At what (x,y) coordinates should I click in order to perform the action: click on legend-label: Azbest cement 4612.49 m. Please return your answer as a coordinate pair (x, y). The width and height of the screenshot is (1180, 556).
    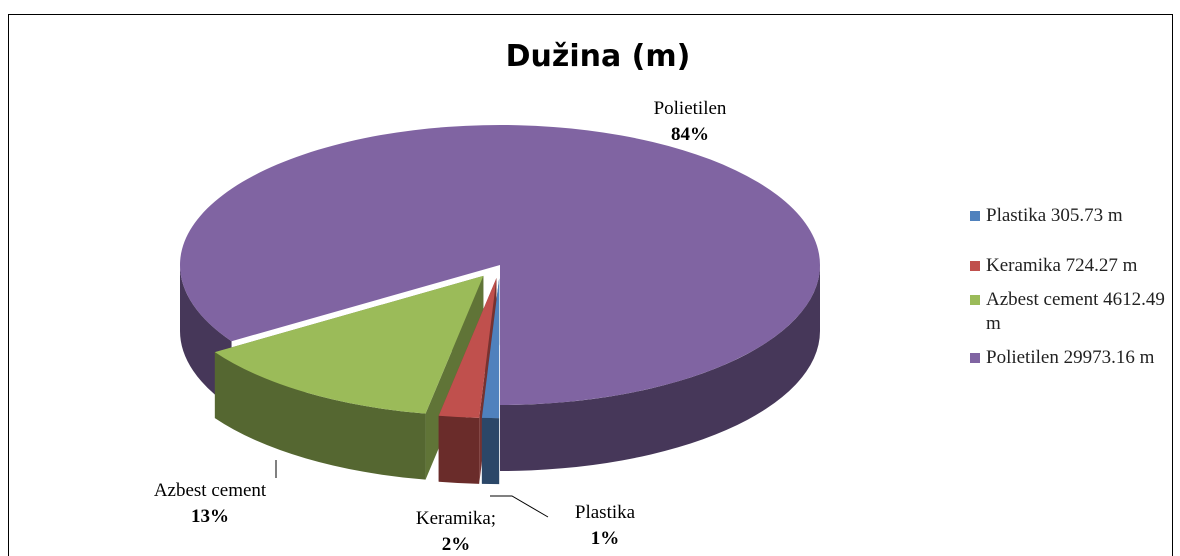
    Looking at the image, I should click on (1075, 311).